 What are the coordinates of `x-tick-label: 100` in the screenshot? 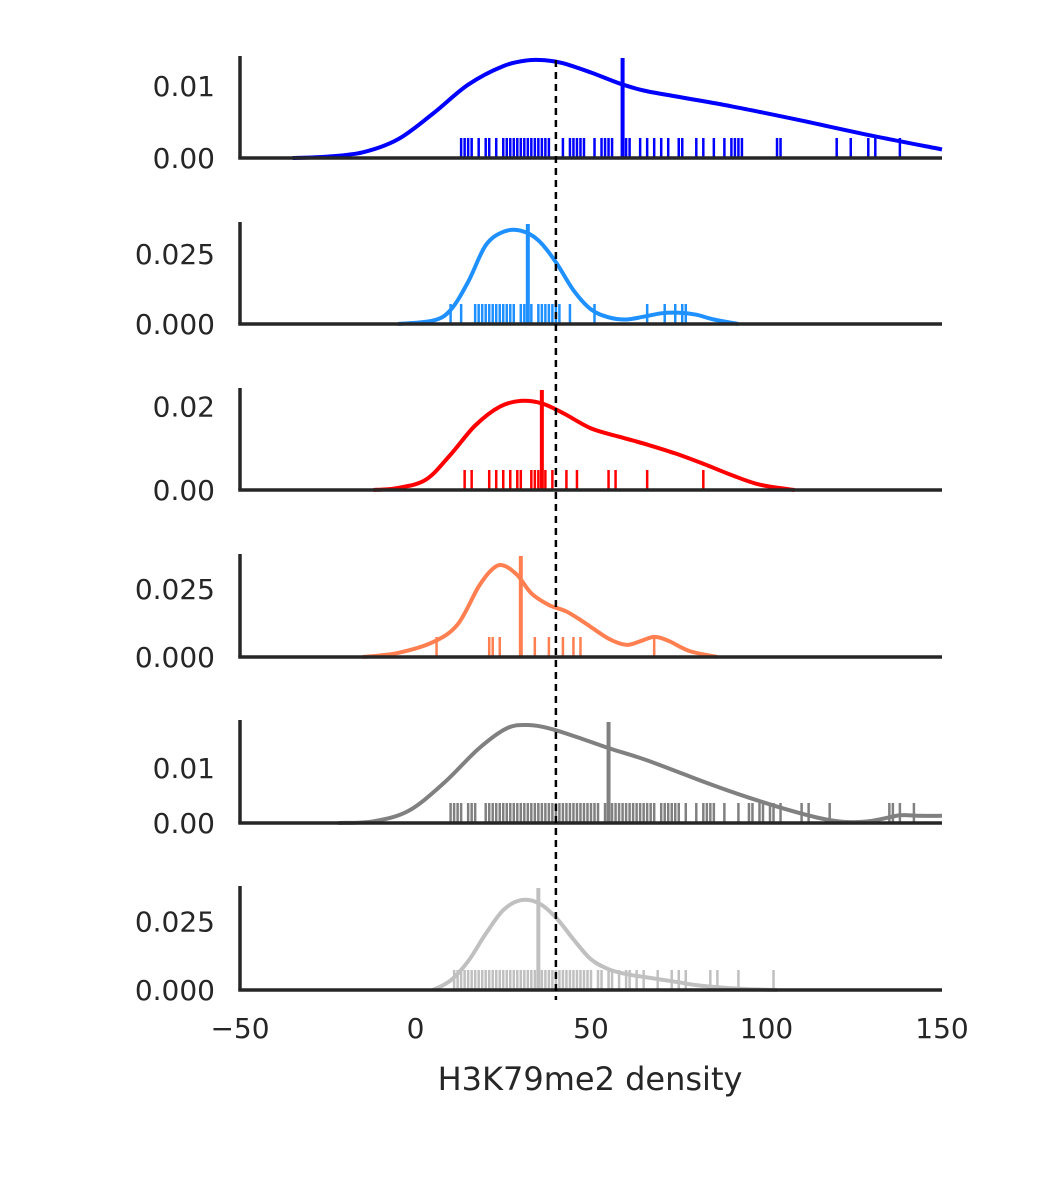 It's located at (766, 1028).